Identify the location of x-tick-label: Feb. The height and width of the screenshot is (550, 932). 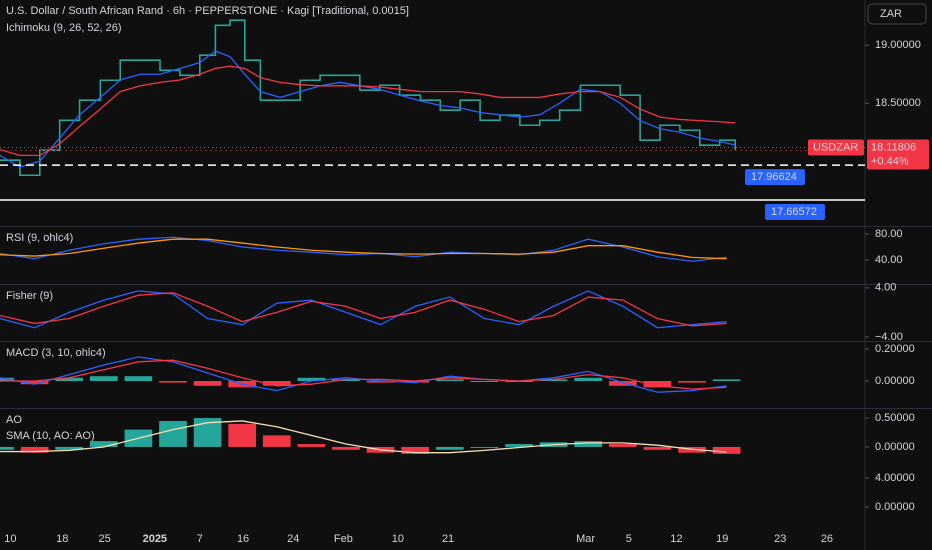
(343, 539).